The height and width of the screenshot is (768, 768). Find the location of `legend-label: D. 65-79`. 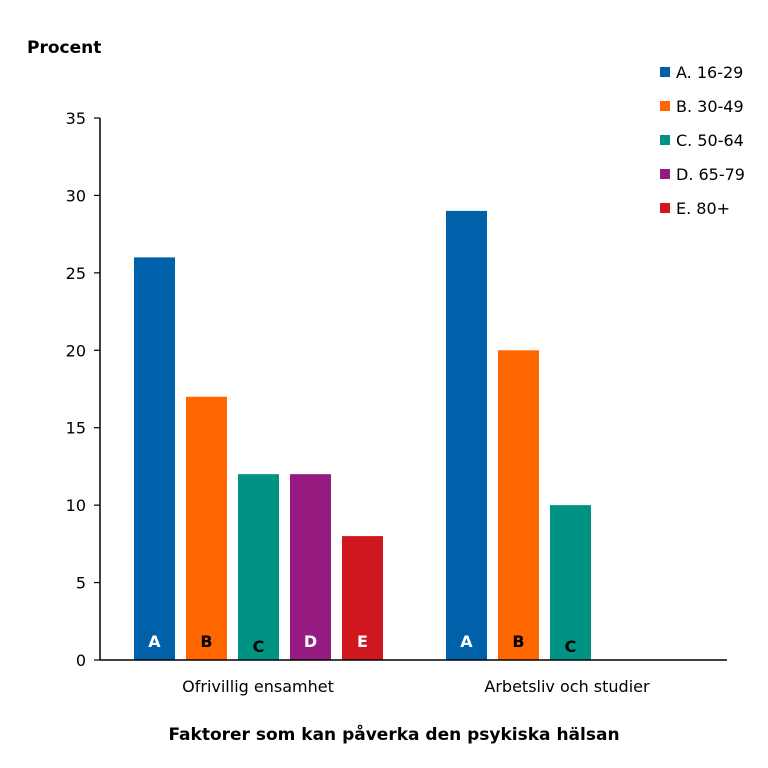

legend-label: D. 65-79 is located at coordinates (710, 174).